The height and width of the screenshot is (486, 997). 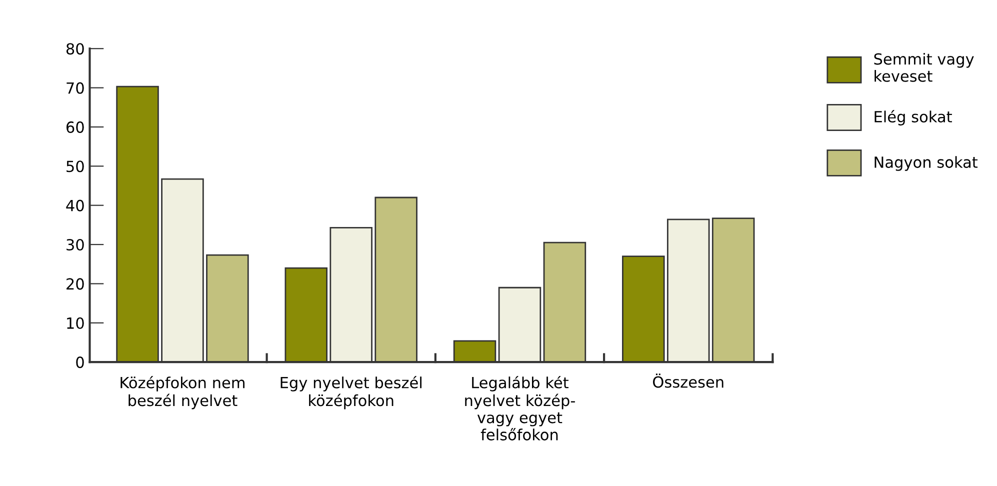 I want to click on x-tick-label: Egy nyelvet beszél középfokon, so click(x=351, y=393).